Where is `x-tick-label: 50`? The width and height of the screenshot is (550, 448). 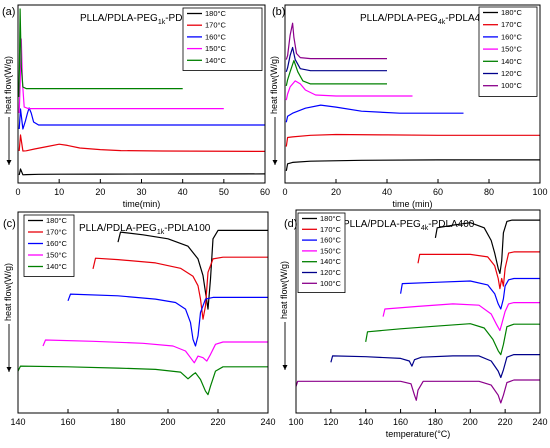
x-tick-label: 50 is located at coordinates (224, 192).